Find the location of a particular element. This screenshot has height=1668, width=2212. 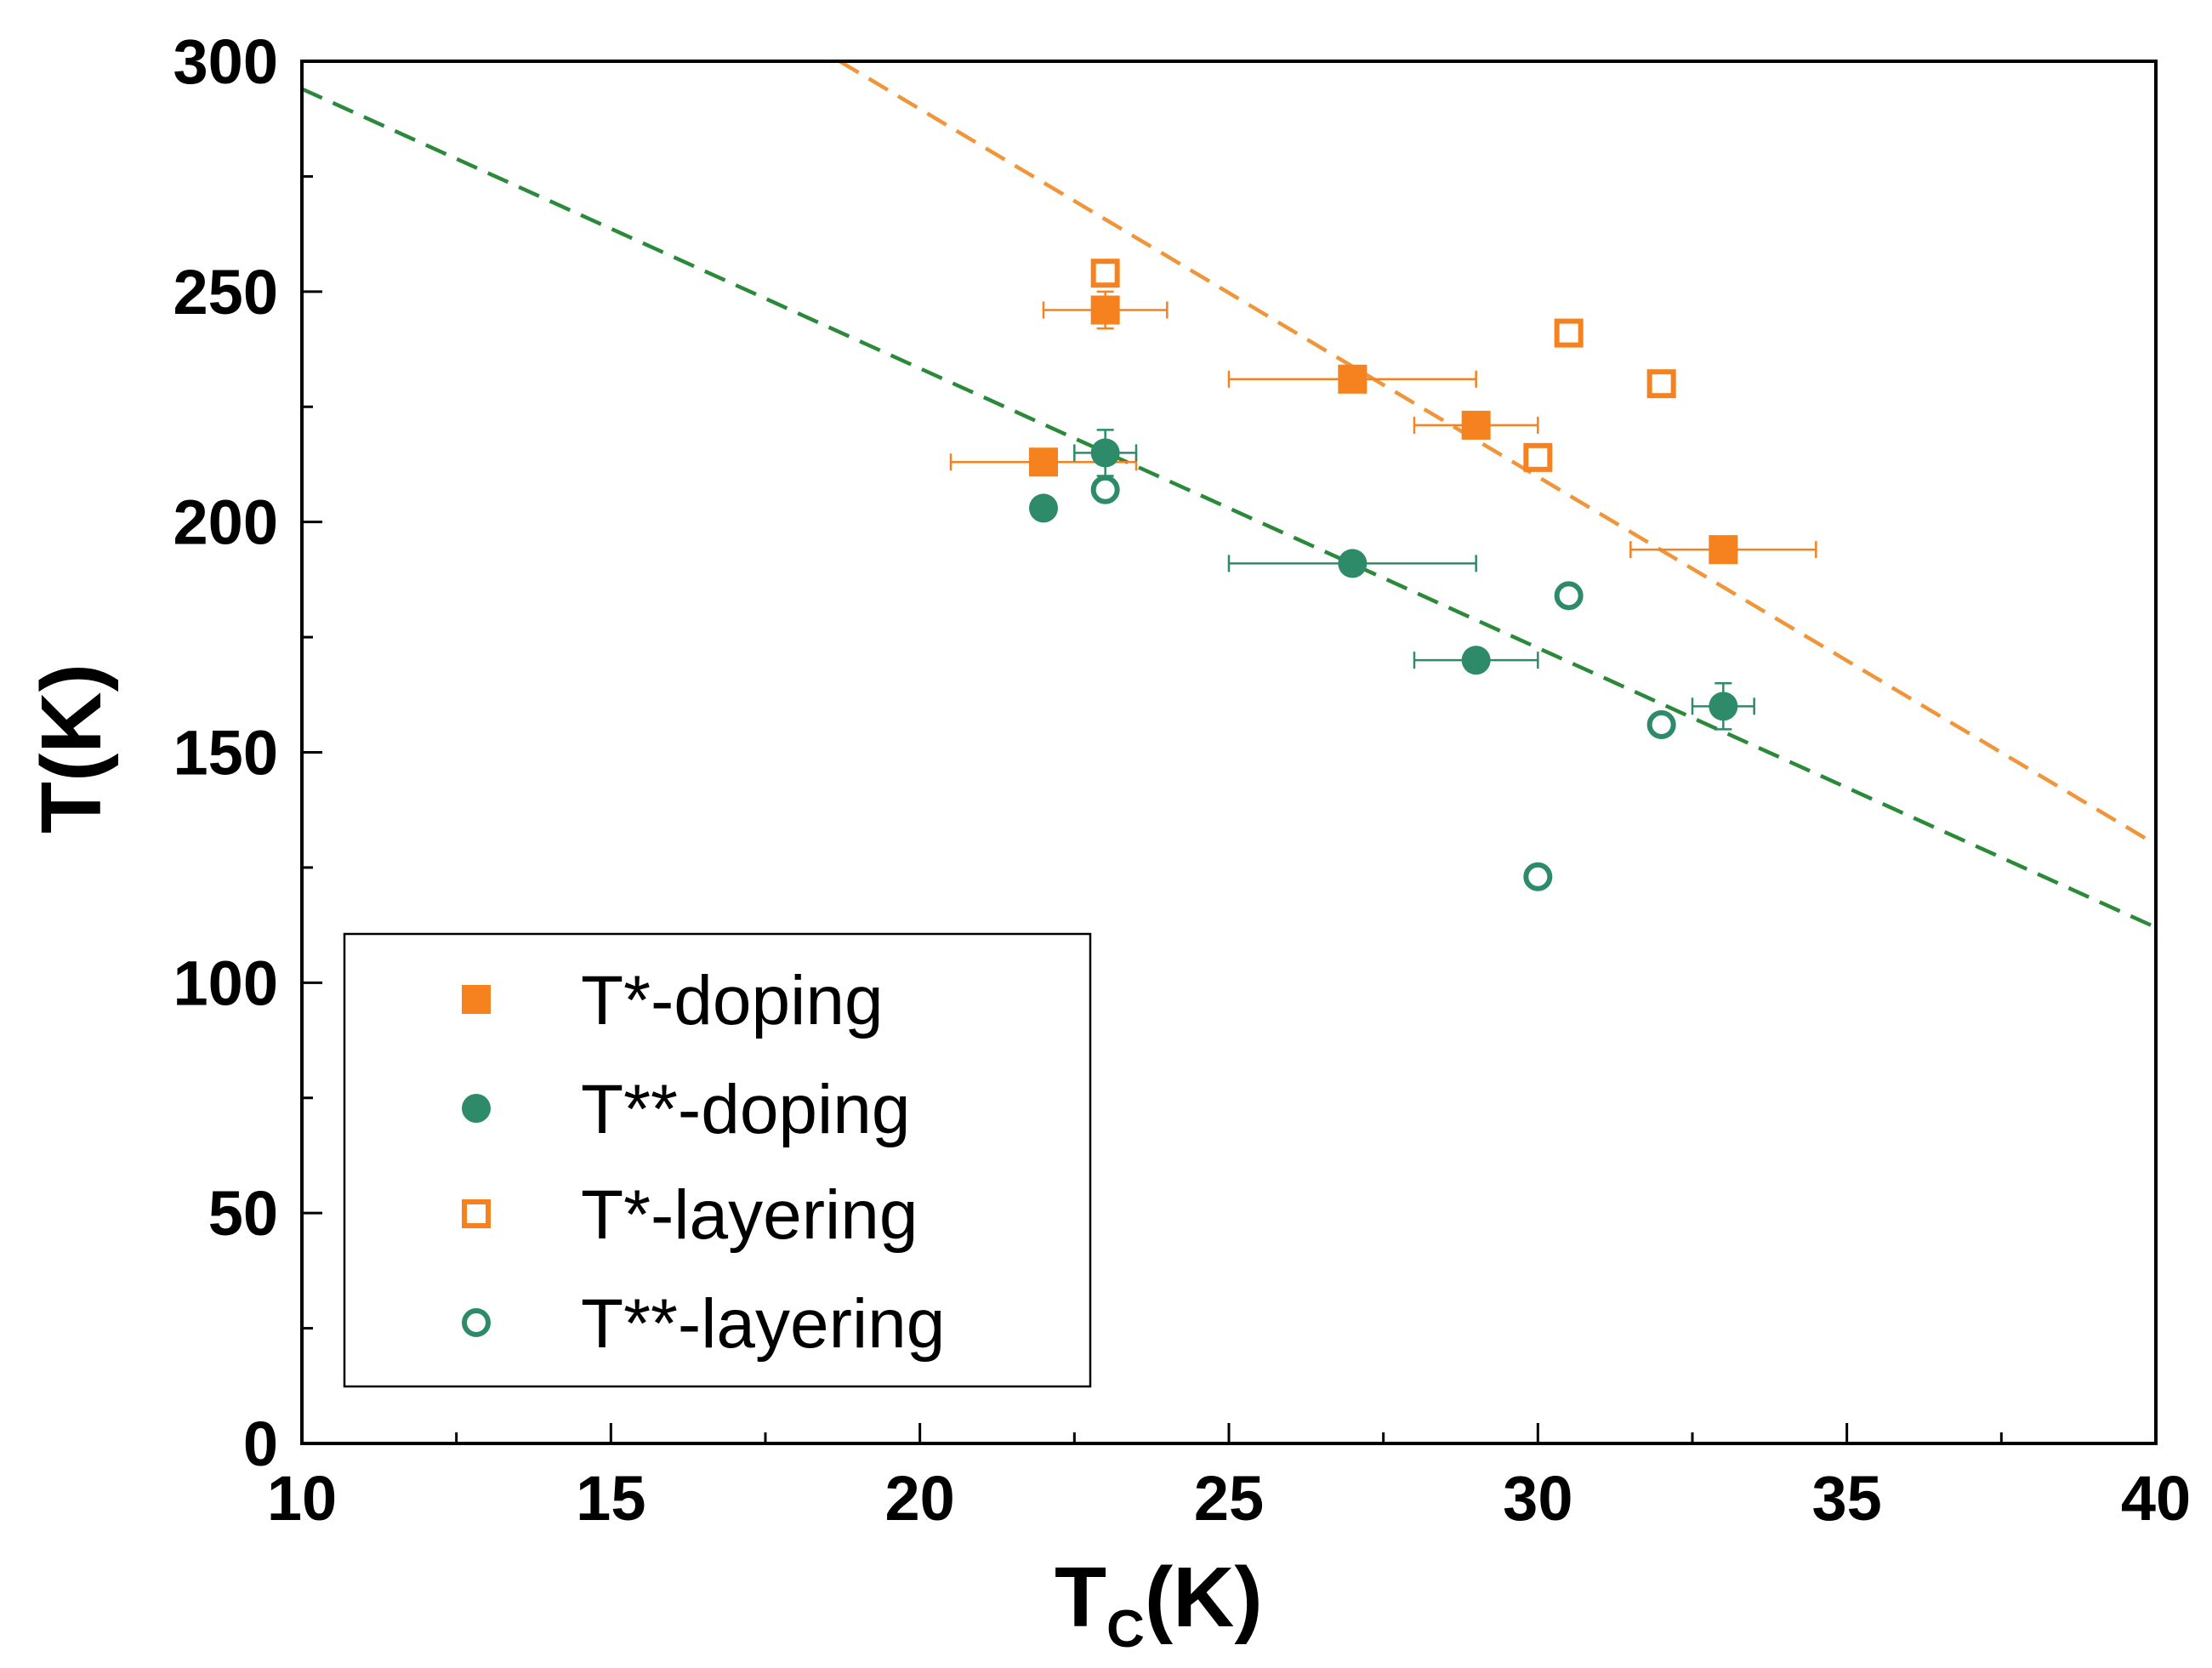

error-bars is located at coordinates (1383, 510).